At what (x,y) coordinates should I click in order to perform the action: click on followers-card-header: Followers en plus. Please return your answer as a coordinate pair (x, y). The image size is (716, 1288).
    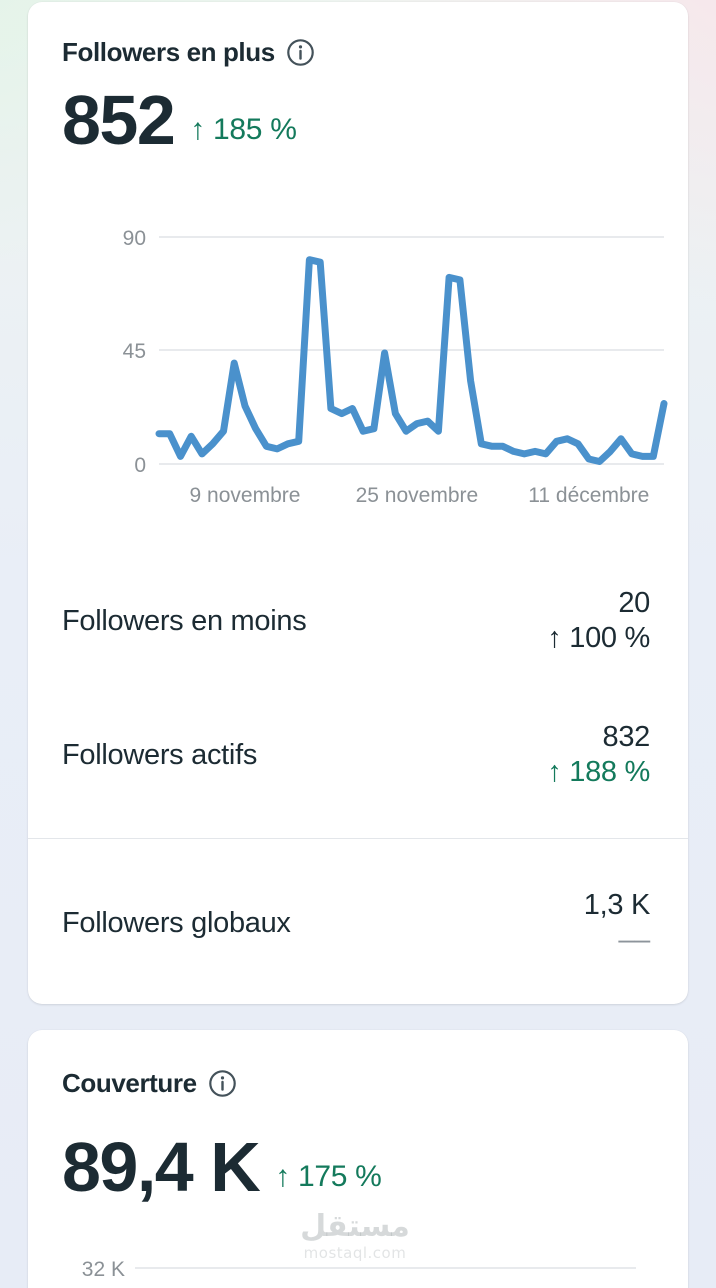
    Looking at the image, I should click on (188, 52).